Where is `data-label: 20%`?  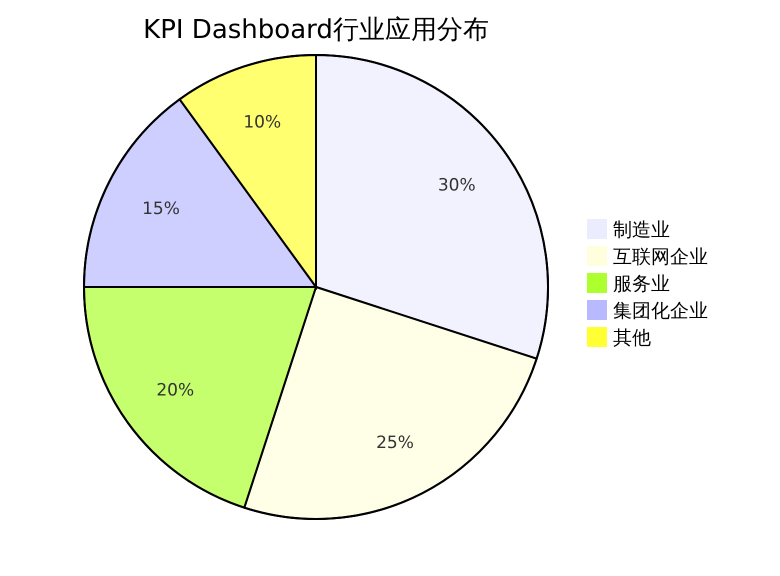 data-label: 20% is located at coordinates (175, 390).